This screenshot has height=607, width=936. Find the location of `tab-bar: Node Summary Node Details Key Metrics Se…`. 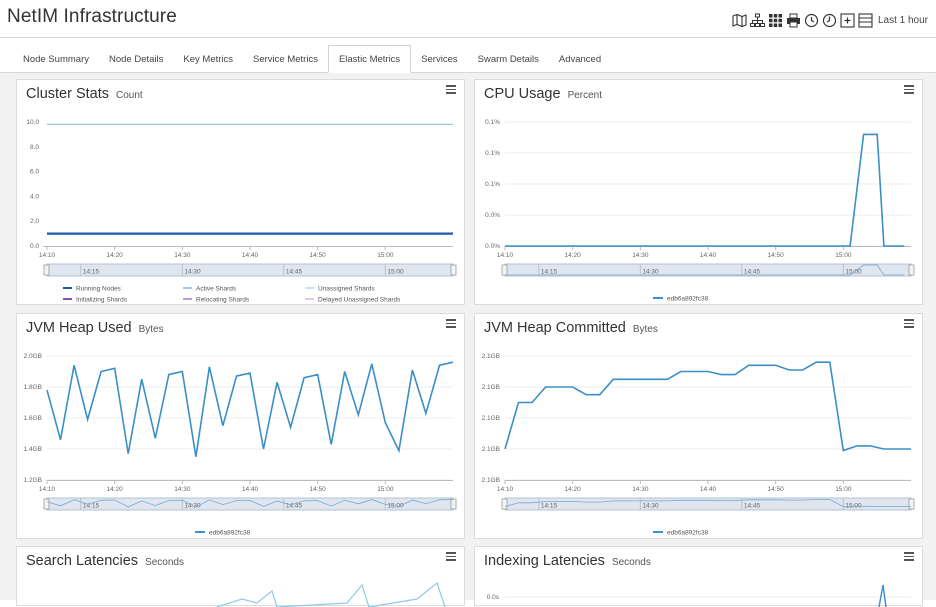

tab-bar: Node Summary Node Details Key Metrics Se… is located at coordinates (312, 59).